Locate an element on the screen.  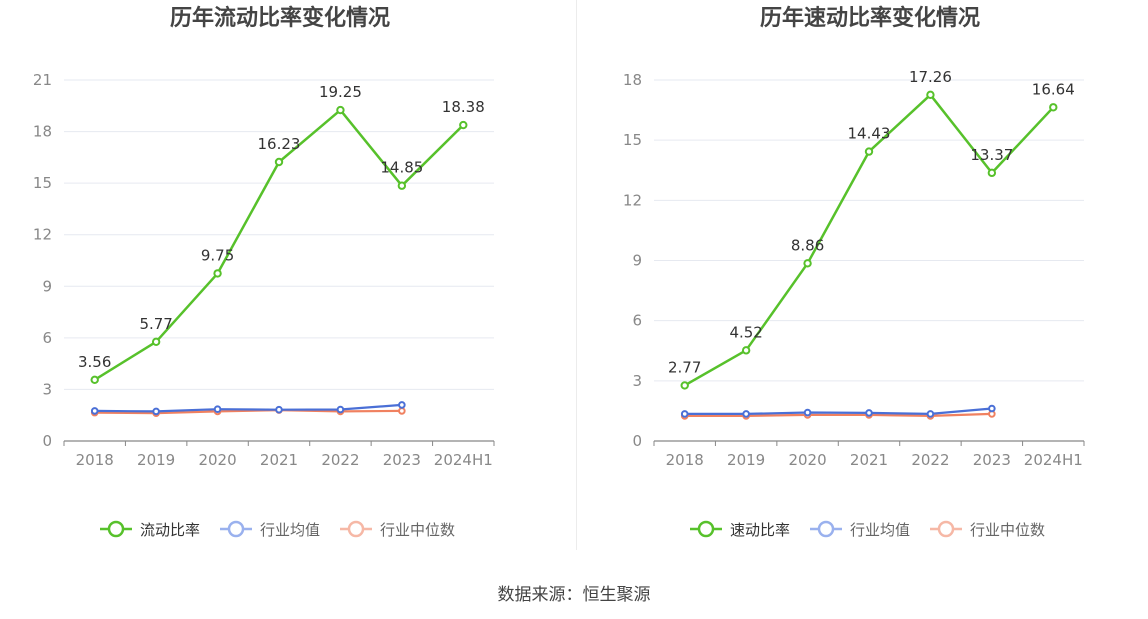
data-label: 18.38 is located at coordinates (463, 107).